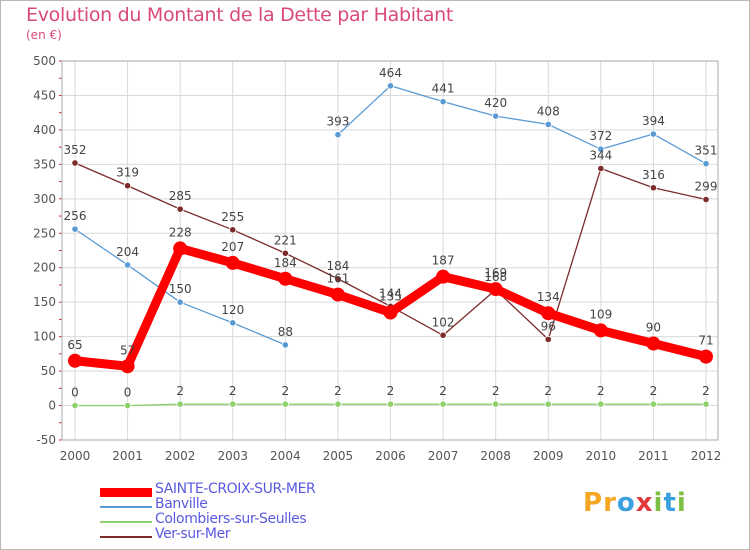 The image size is (750, 550). What do you see at coordinates (443, 456) in the screenshot?
I see `x-tick-label: 2007` at bounding box center [443, 456].